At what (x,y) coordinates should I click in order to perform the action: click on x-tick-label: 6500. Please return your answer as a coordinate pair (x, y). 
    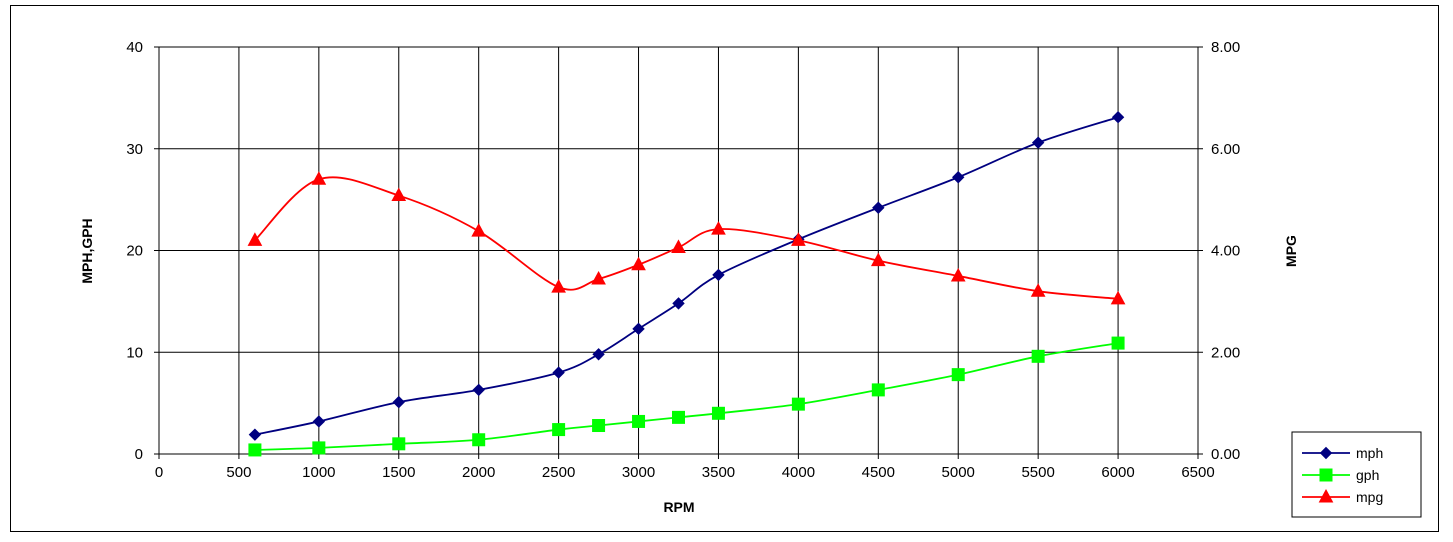
    Looking at the image, I should click on (1197, 472).